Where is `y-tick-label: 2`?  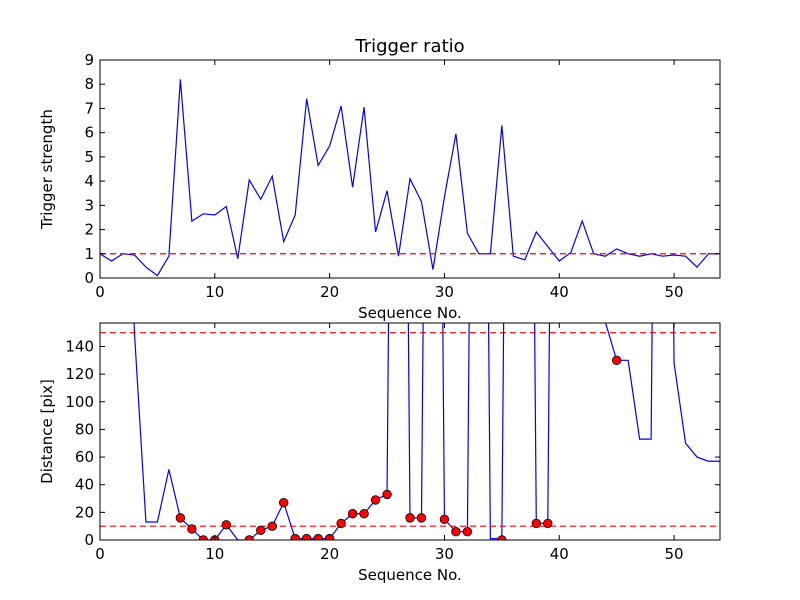 y-tick-label: 2 is located at coordinates (89, 230).